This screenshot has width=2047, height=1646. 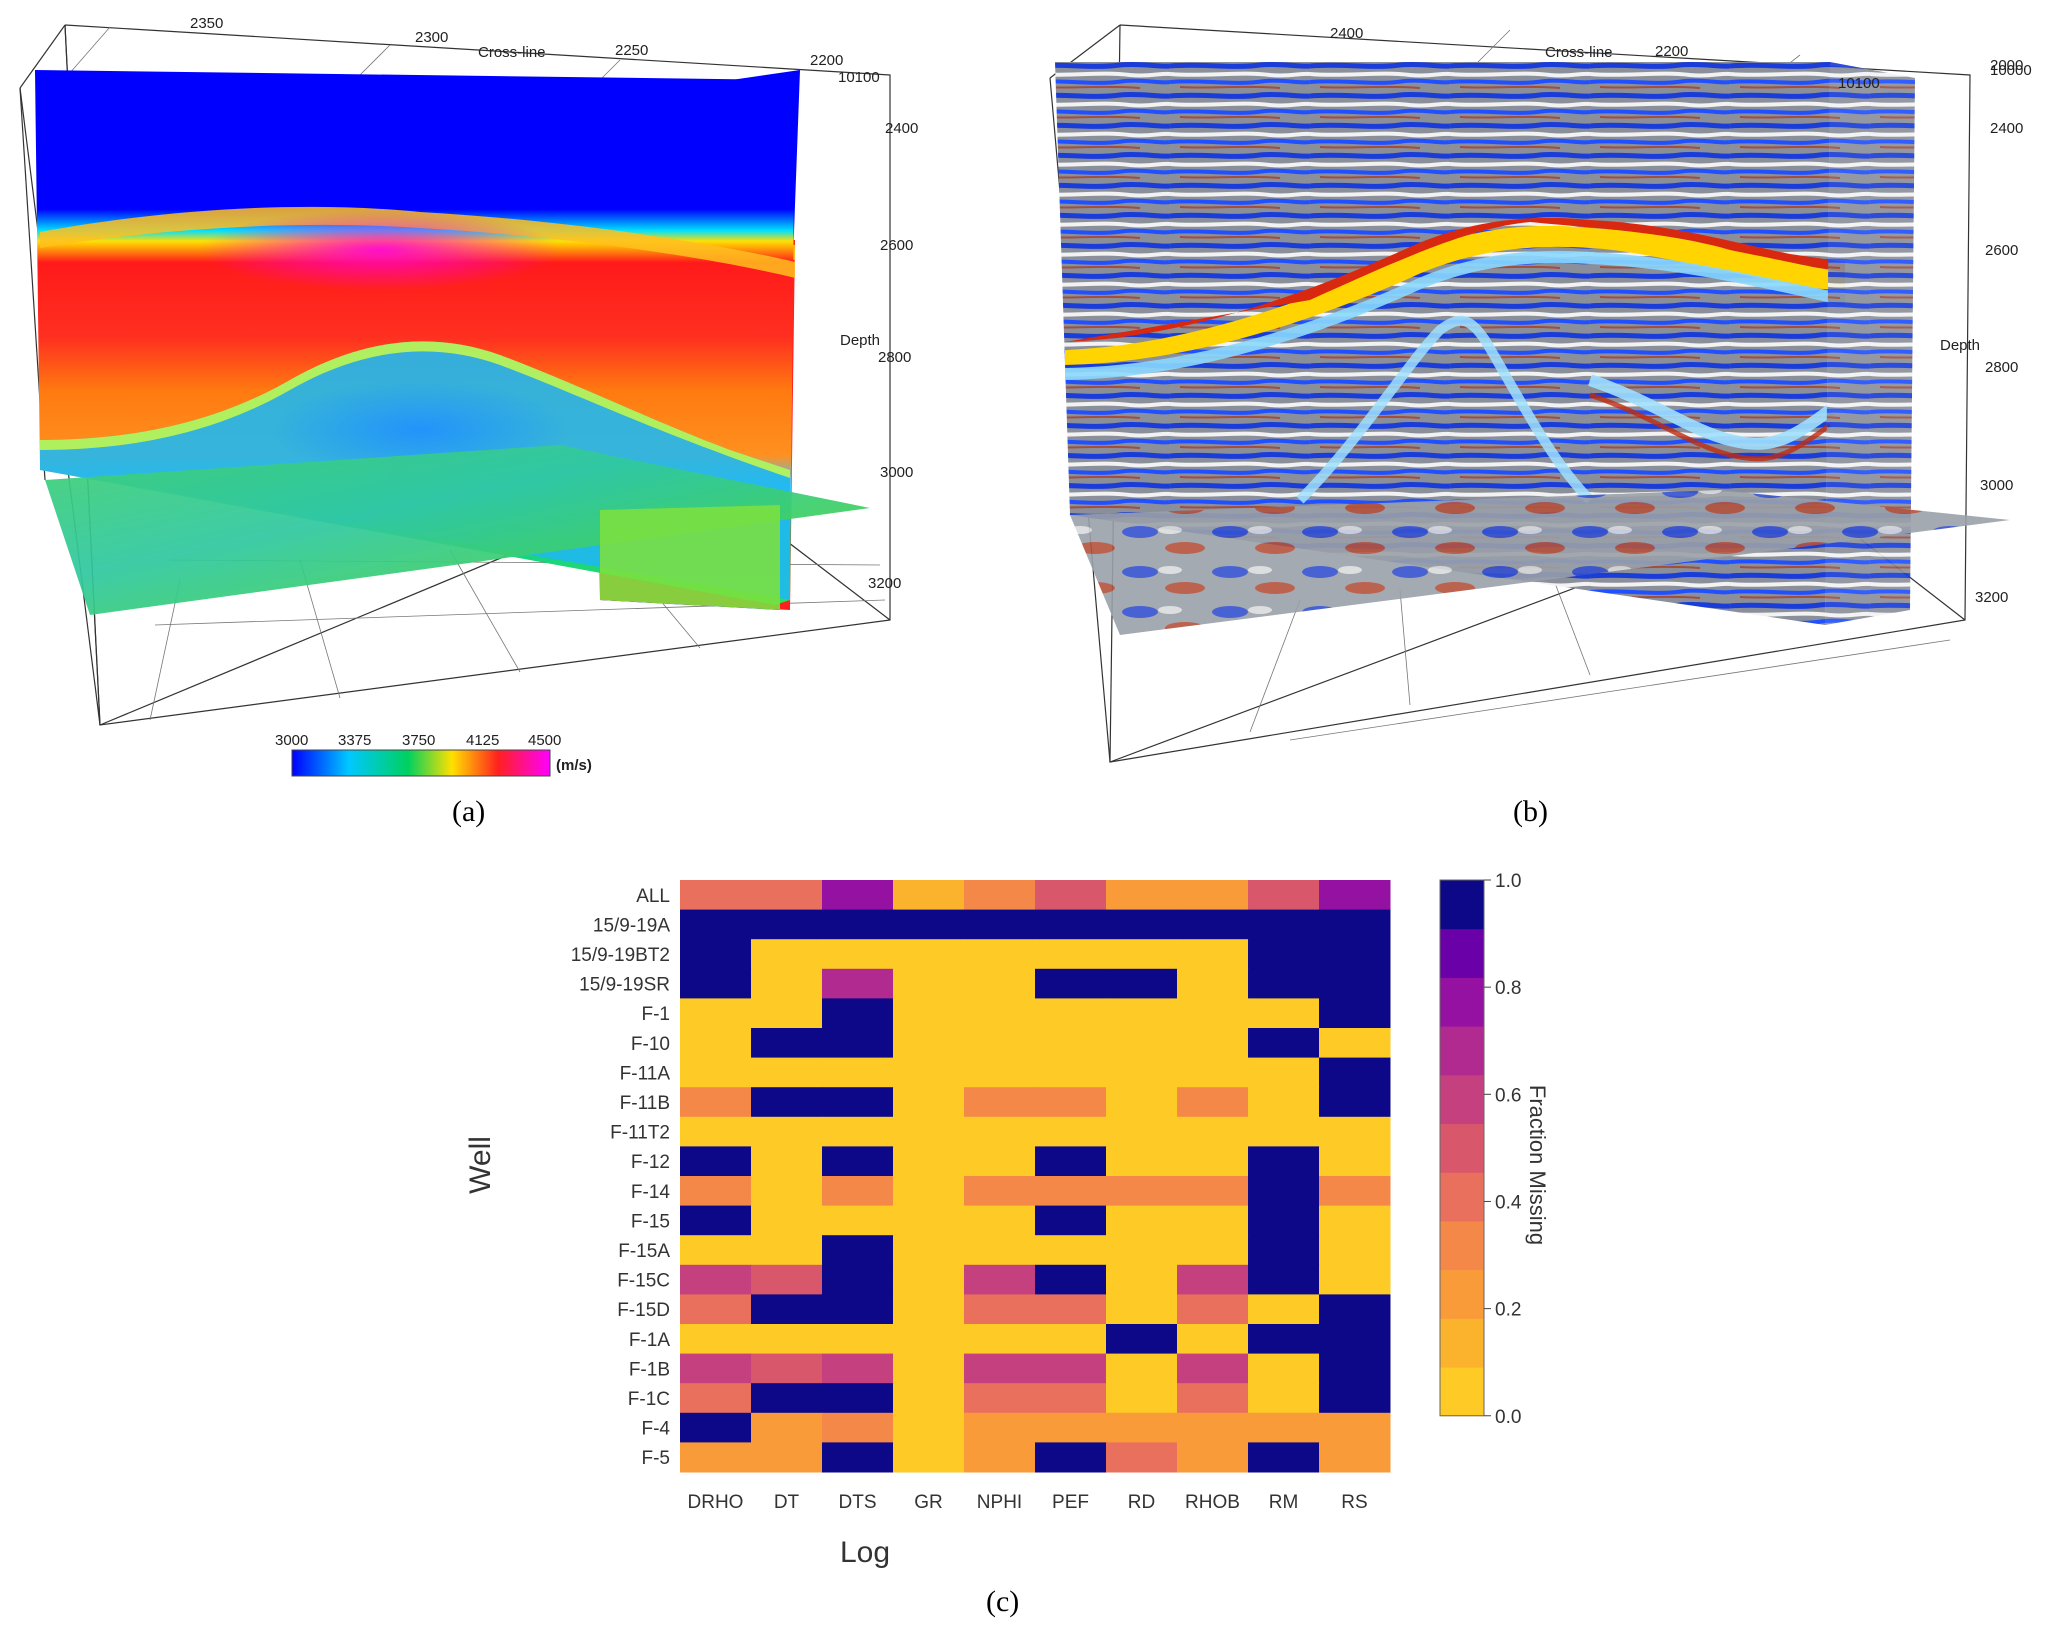 I want to click on depth-tick-2: 2600, so click(x=896, y=245).